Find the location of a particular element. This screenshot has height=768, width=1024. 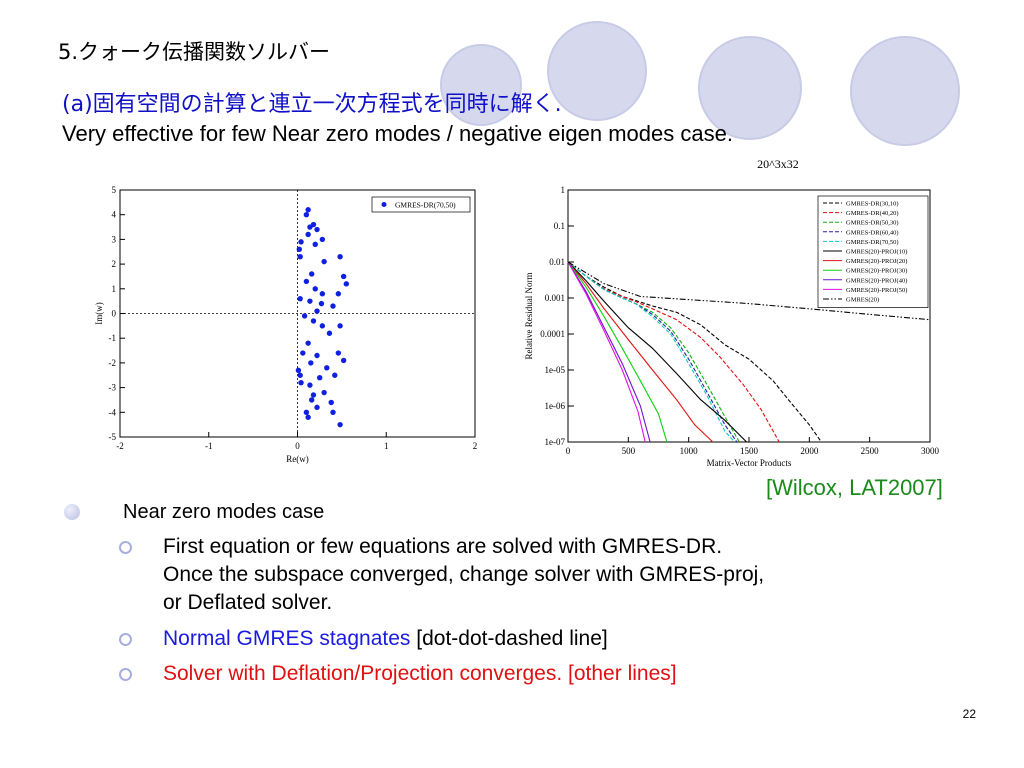

legend-label: GMRES-DR(70,50) is located at coordinates (425, 205).